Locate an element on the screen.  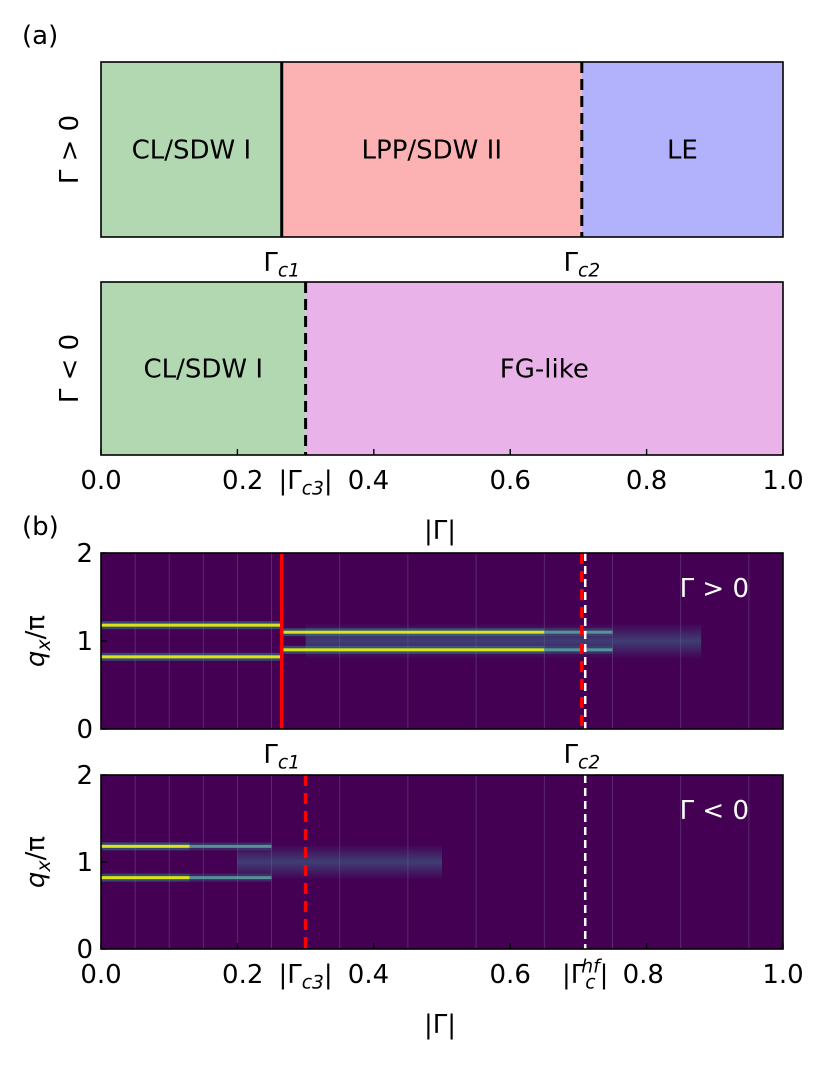
heatmap-neg-ytick-label-0: 0 is located at coordinates (84, 950).